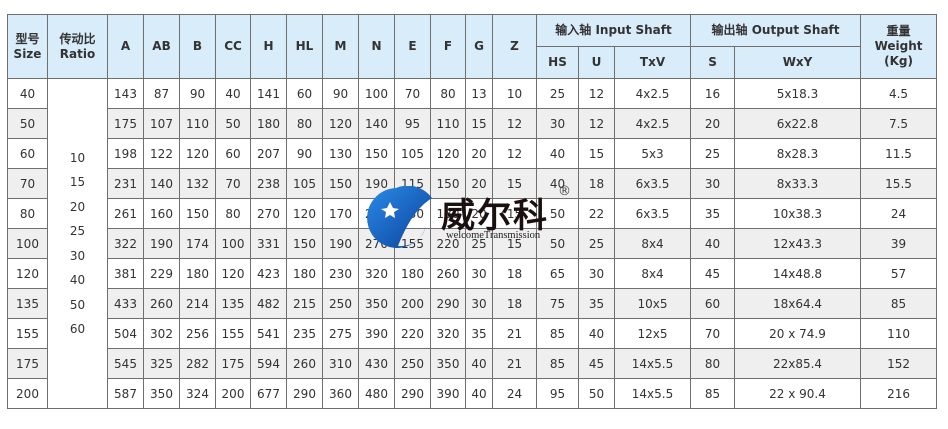 This screenshot has height=429, width=948. I want to click on cell: 14x5.5, so click(652, 393).